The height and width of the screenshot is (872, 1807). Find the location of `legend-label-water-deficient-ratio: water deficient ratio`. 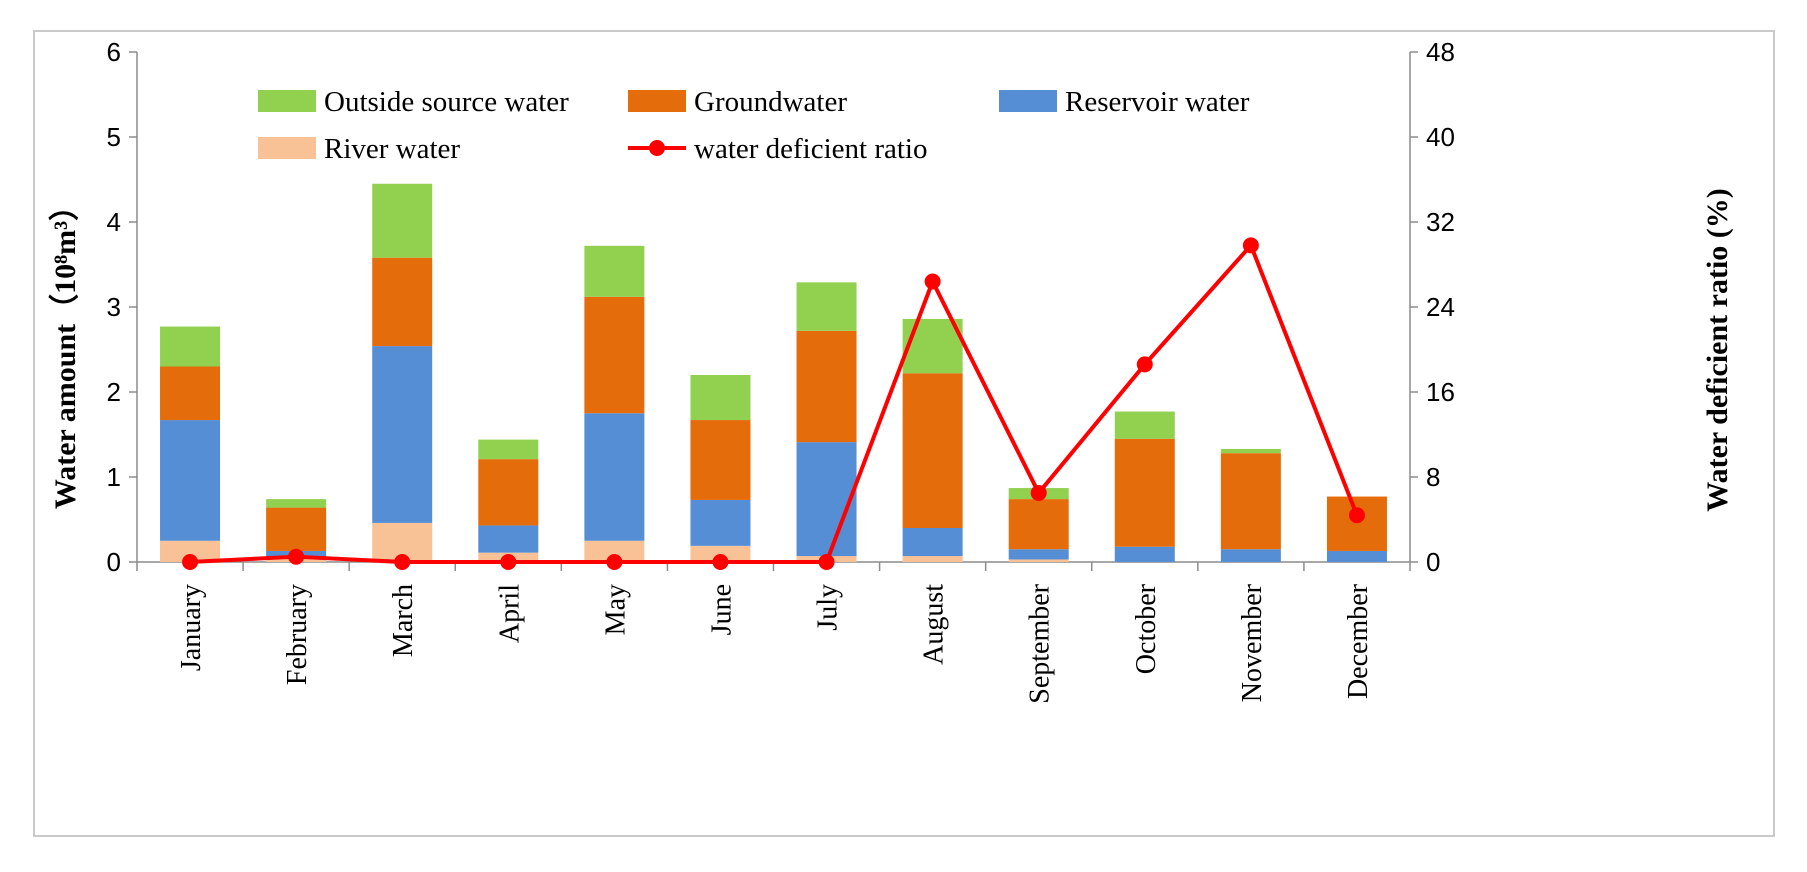

legend-label-water-deficient-ratio: water deficient ratio is located at coordinates (811, 149).